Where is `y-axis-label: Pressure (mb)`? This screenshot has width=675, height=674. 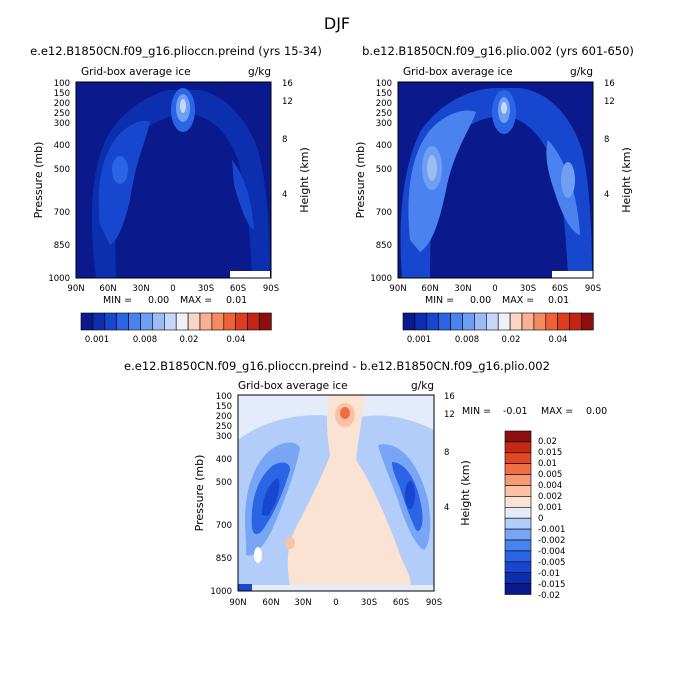
y-axis-label: Pressure (mb) is located at coordinates (38, 180).